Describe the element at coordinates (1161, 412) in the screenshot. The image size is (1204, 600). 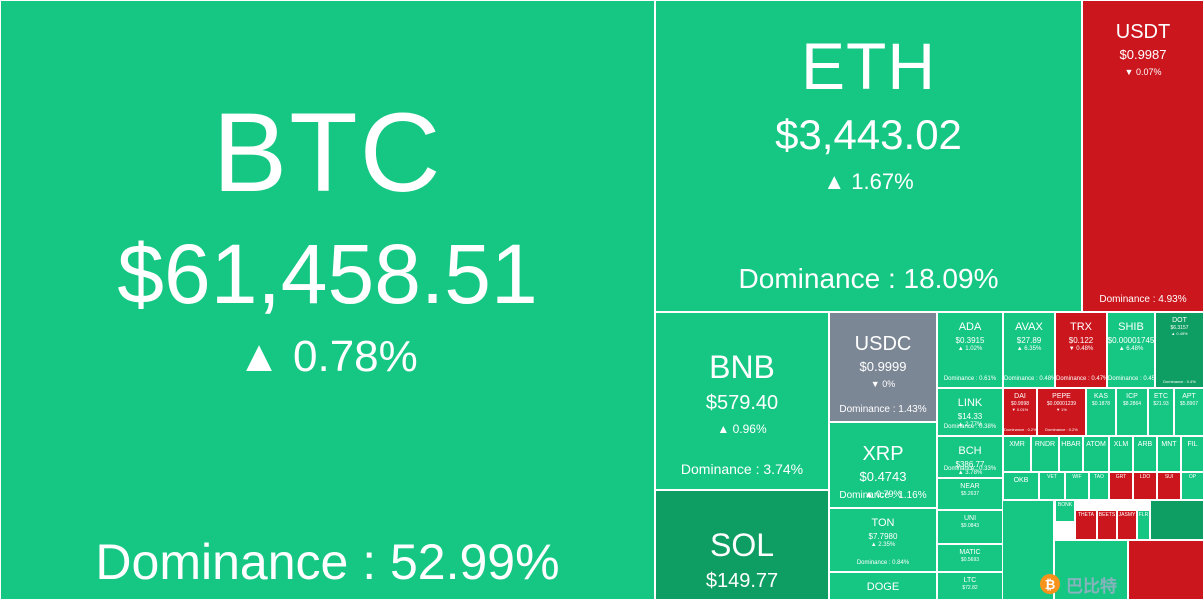
I see `heatmap-tile-etc: ETC $21.93` at that location.